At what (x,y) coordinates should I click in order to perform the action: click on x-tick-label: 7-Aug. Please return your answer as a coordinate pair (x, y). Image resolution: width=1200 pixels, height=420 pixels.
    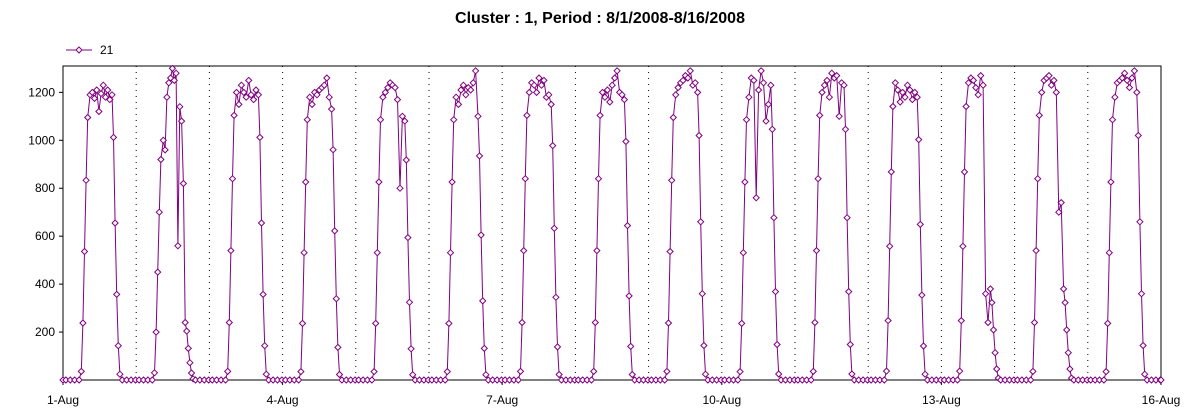
    Looking at the image, I should click on (502, 400).